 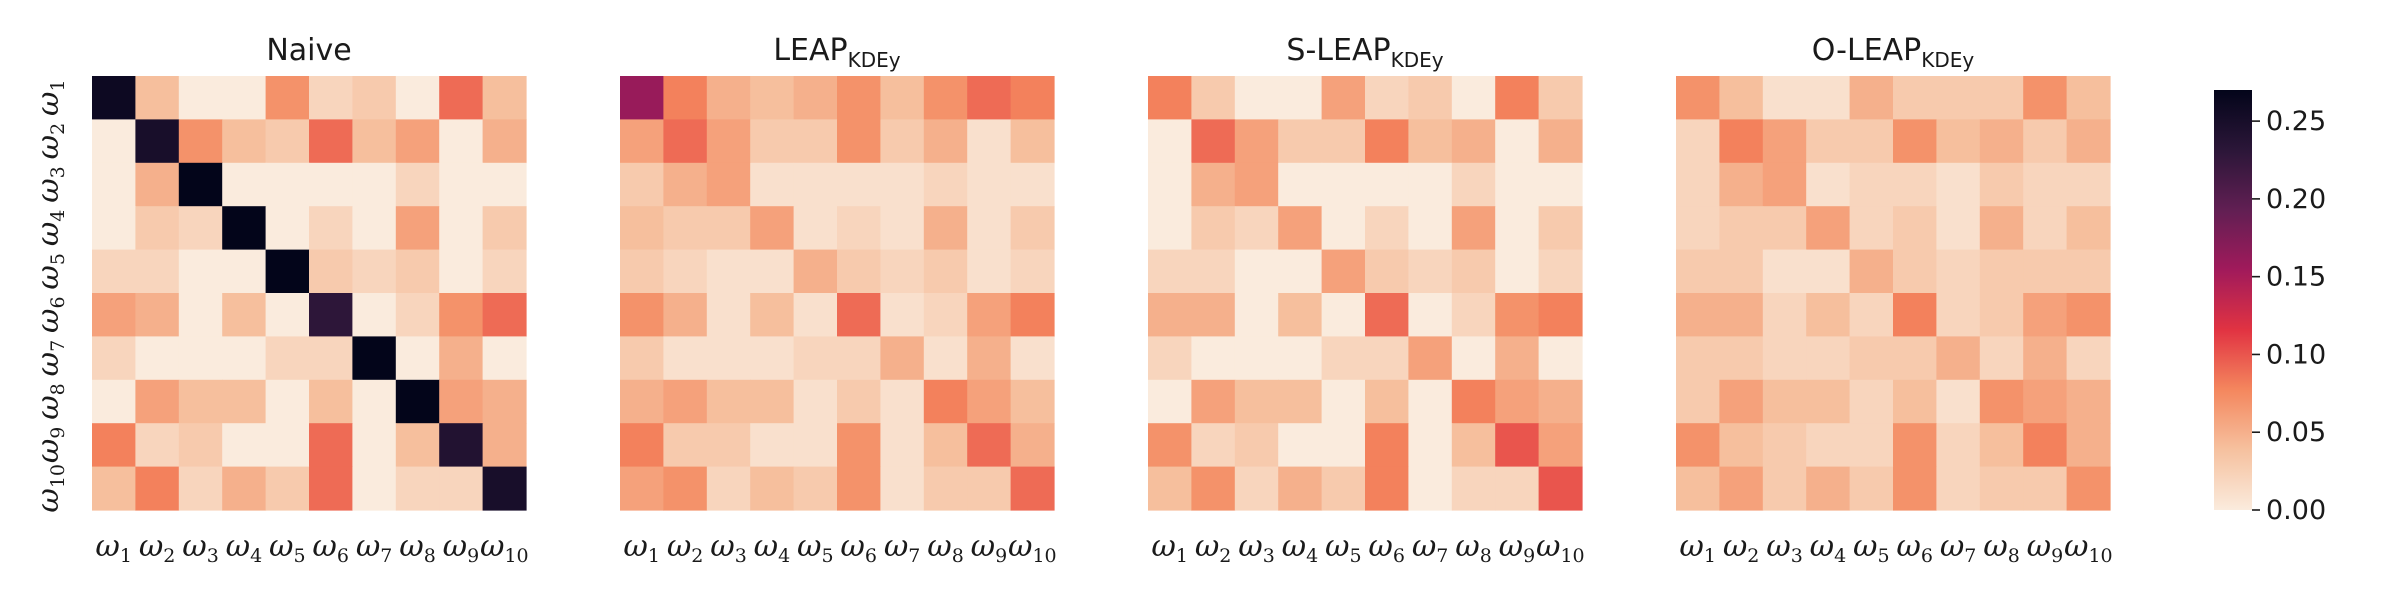 What do you see at coordinates (50, 358) in the screenshot?
I see `y-tick-label: ω7` at bounding box center [50, 358].